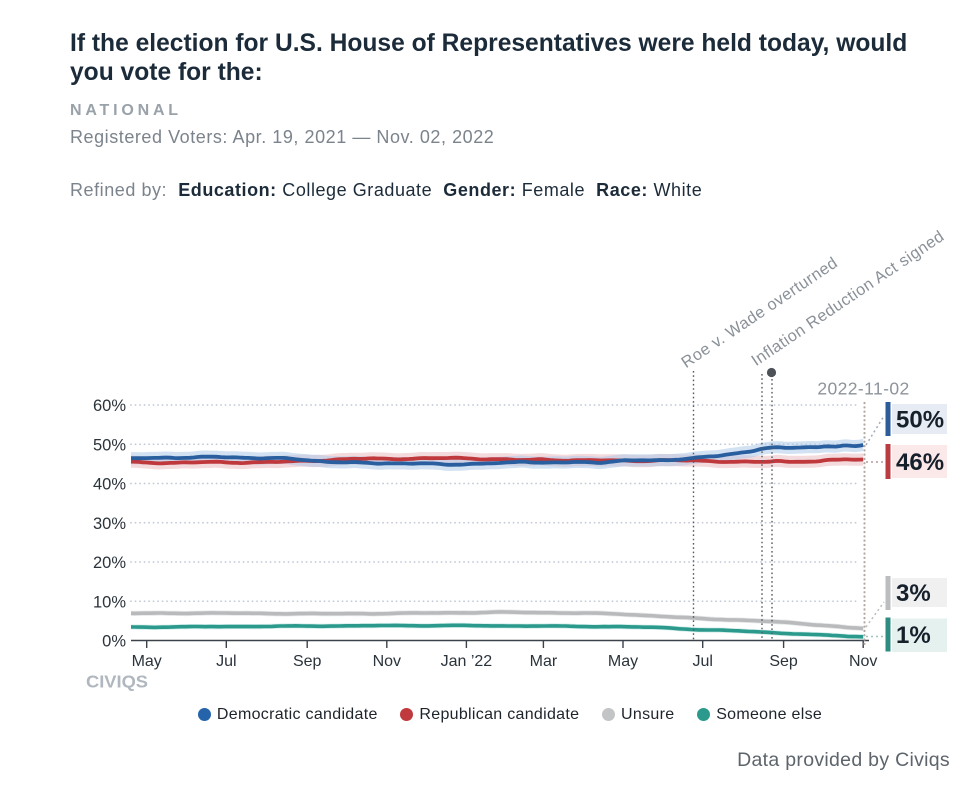  What do you see at coordinates (913, 593) in the screenshot?
I see `svg-text: 3%` at bounding box center [913, 593].